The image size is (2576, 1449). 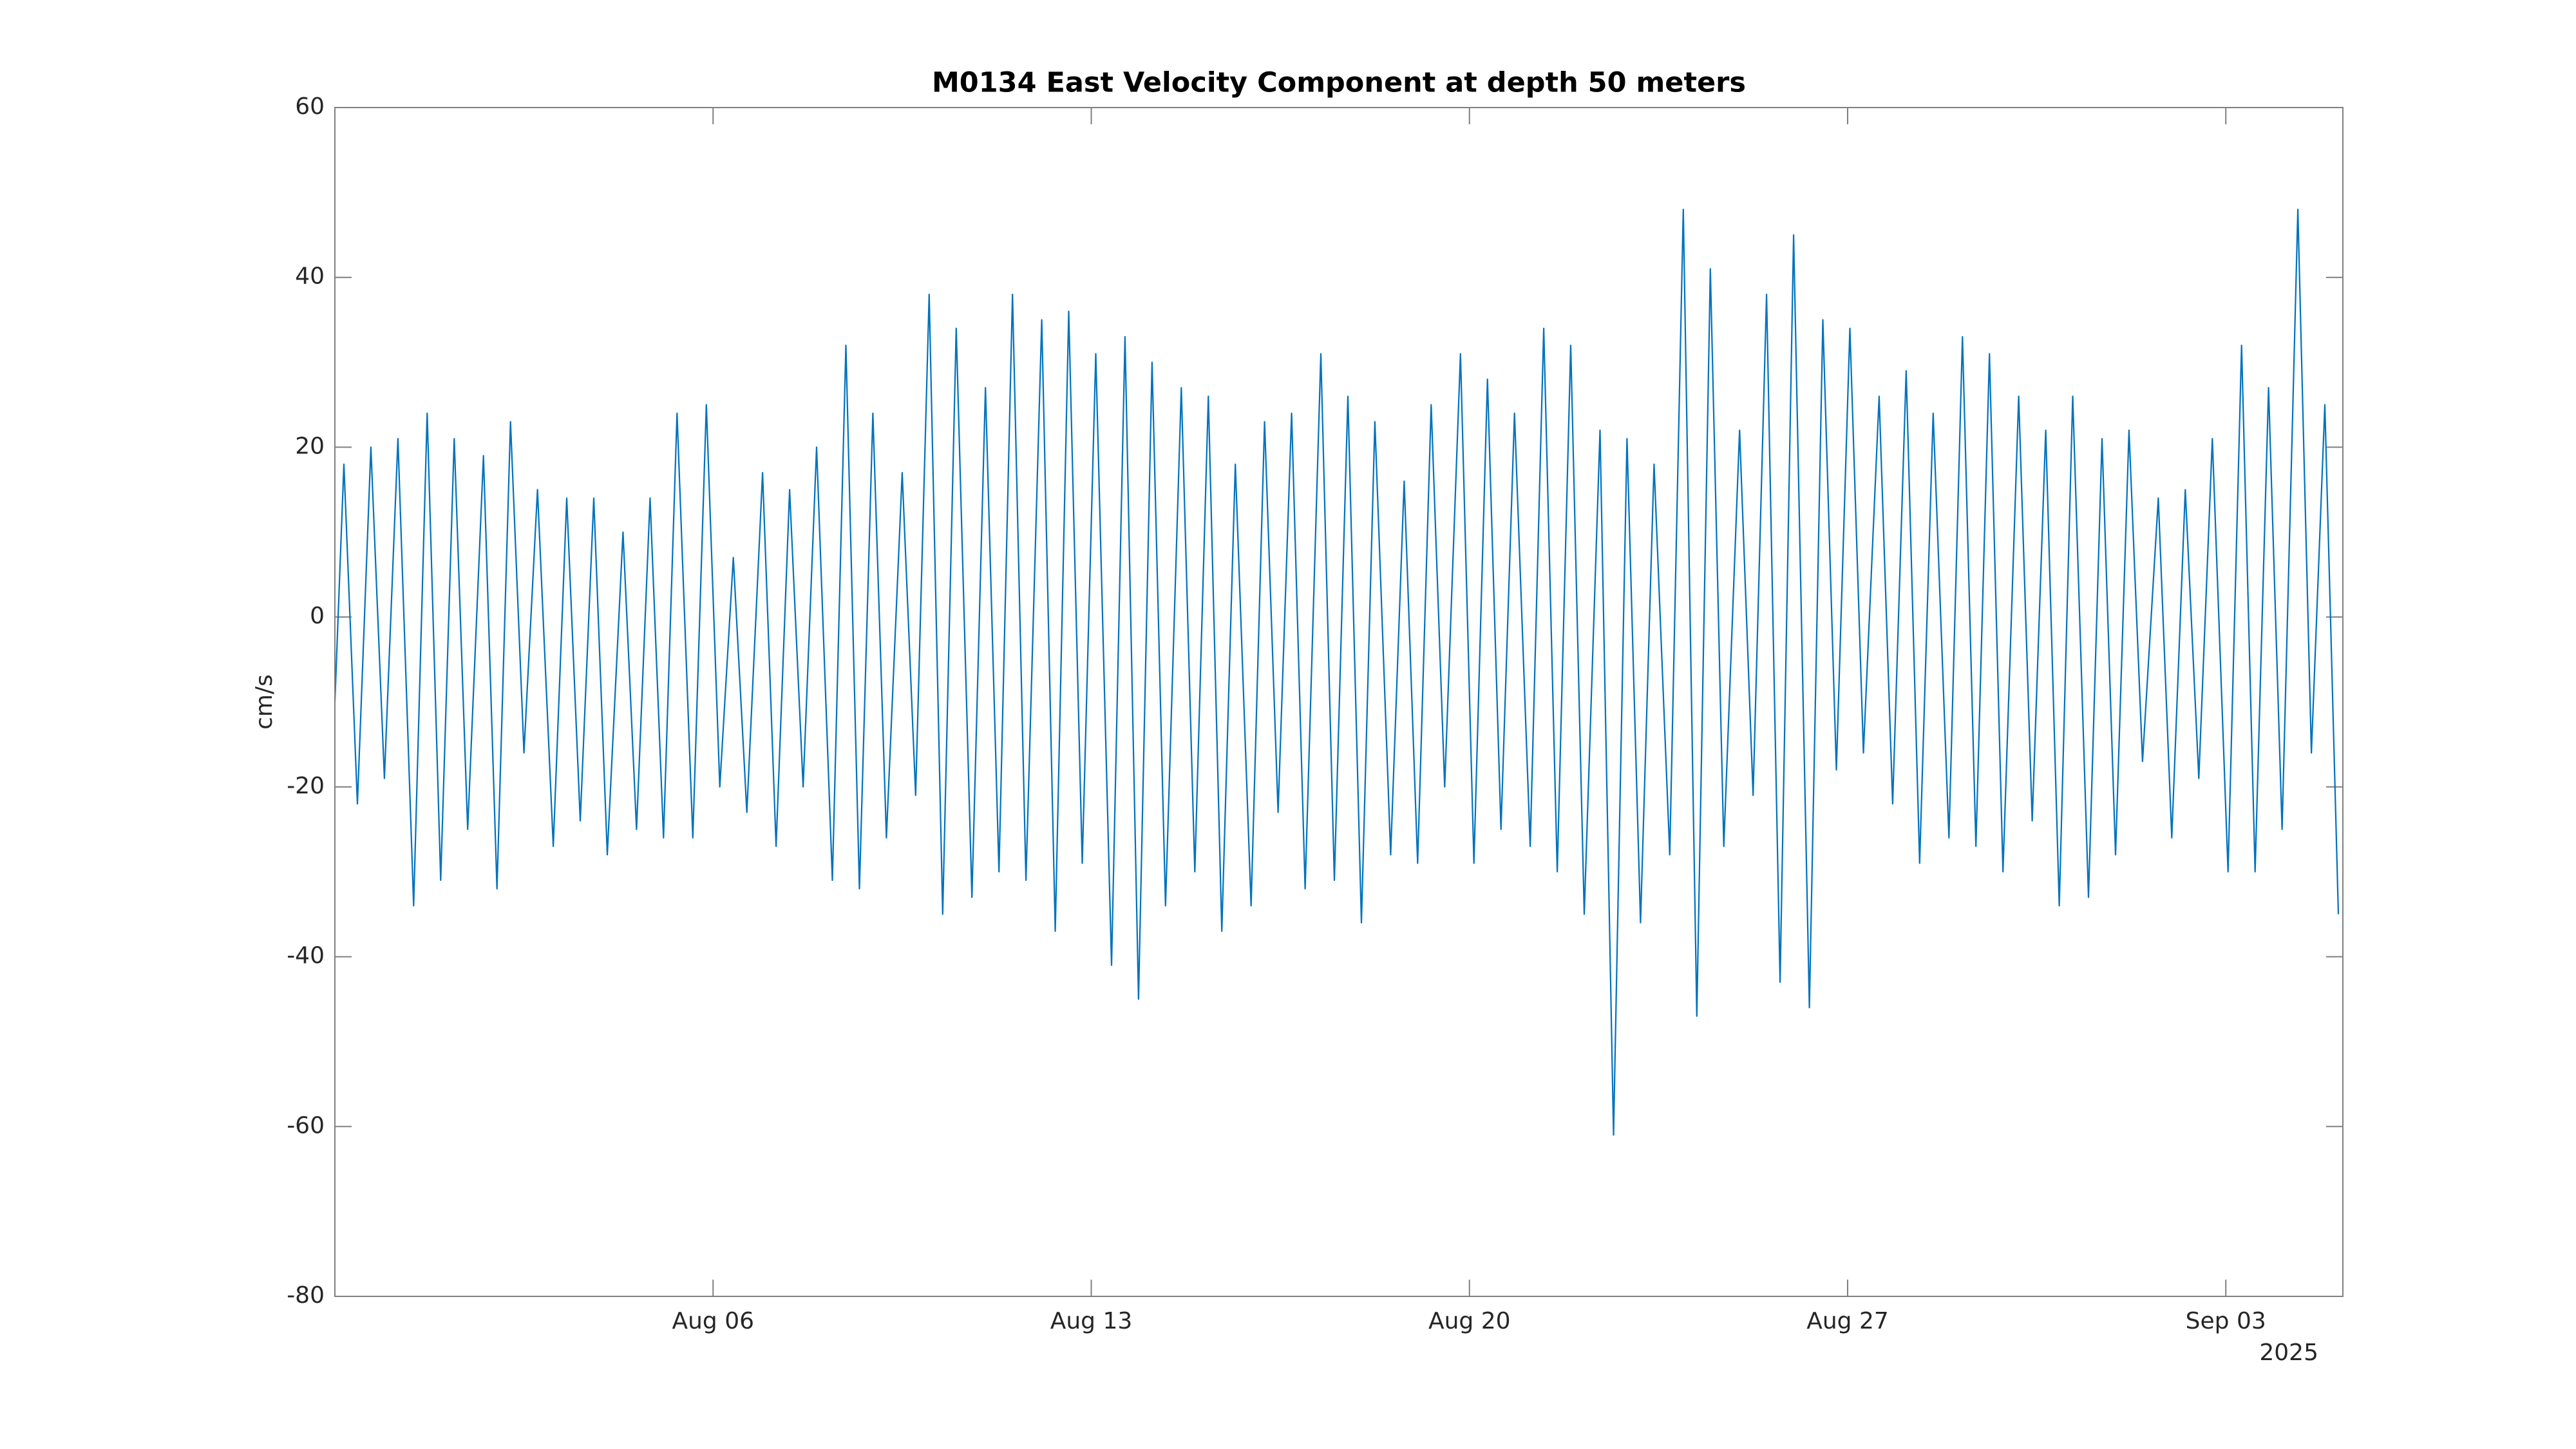 I want to click on y-tick-label: -20, so click(x=306, y=786).